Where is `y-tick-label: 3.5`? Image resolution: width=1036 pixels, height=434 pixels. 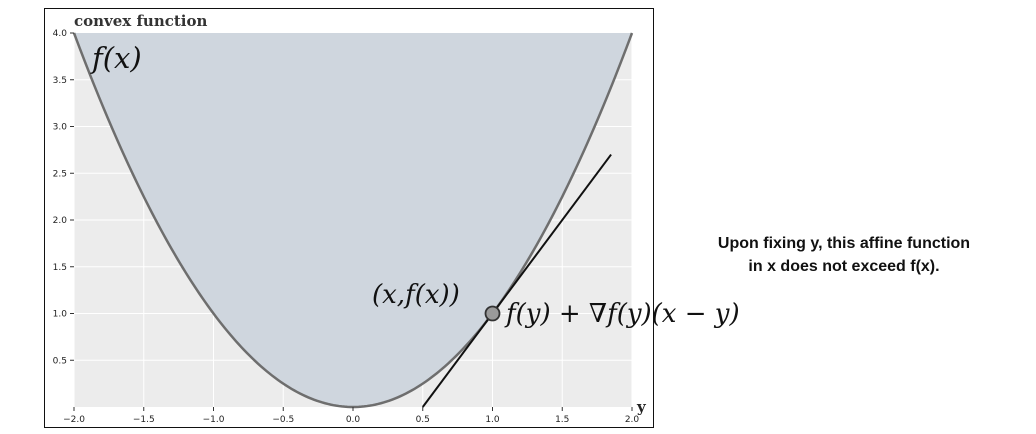
y-tick-label: 3.5 is located at coordinates (60, 81).